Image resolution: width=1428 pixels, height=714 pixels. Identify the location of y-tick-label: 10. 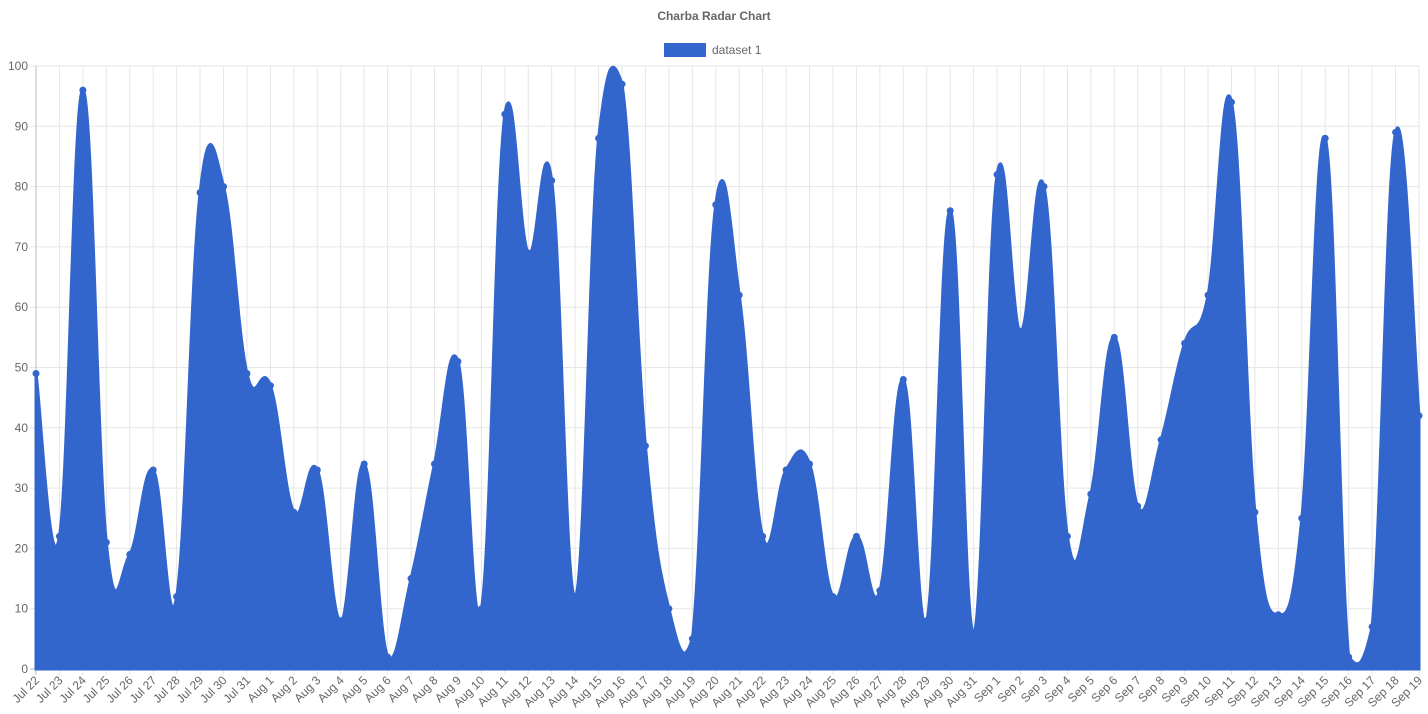
(22, 609).